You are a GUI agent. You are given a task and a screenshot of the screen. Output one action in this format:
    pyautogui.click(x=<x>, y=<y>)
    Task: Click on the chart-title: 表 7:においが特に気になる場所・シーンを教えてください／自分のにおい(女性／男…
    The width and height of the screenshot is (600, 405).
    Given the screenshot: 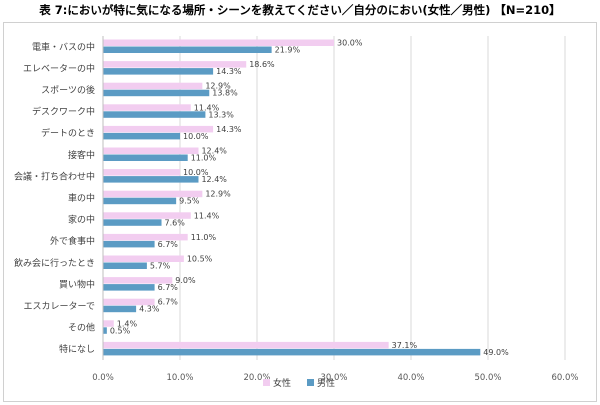 What is the action you would take?
    pyautogui.click(x=300, y=10)
    